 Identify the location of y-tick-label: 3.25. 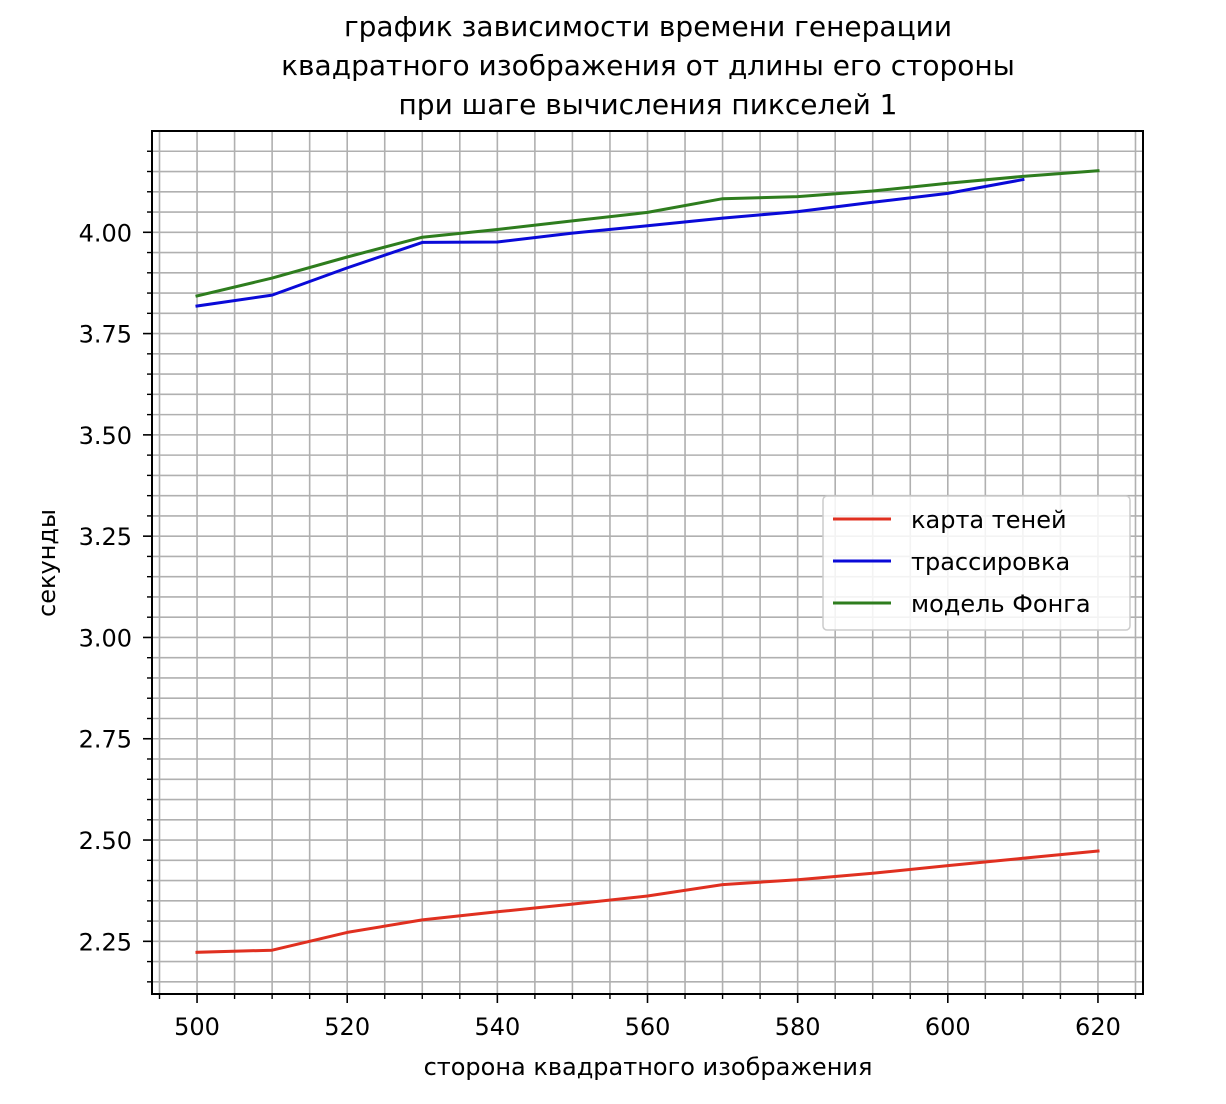
(105, 537).